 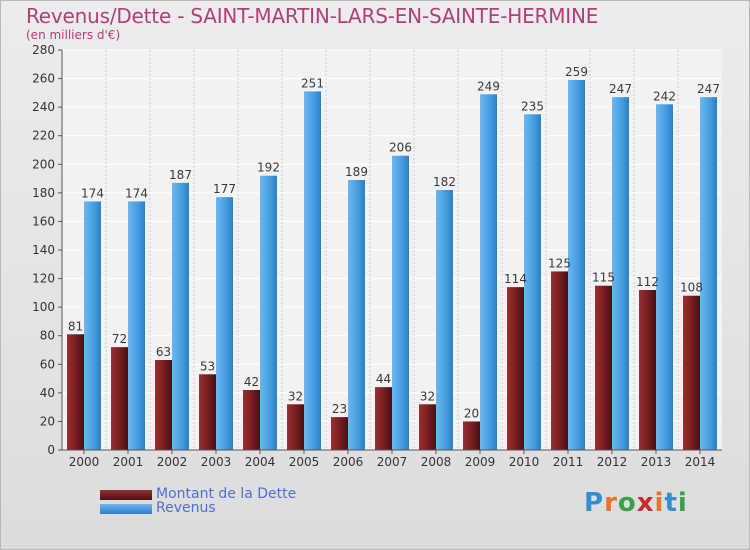 What do you see at coordinates (43, 164) in the screenshot?
I see `y-tick-label: 200` at bounding box center [43, 164].